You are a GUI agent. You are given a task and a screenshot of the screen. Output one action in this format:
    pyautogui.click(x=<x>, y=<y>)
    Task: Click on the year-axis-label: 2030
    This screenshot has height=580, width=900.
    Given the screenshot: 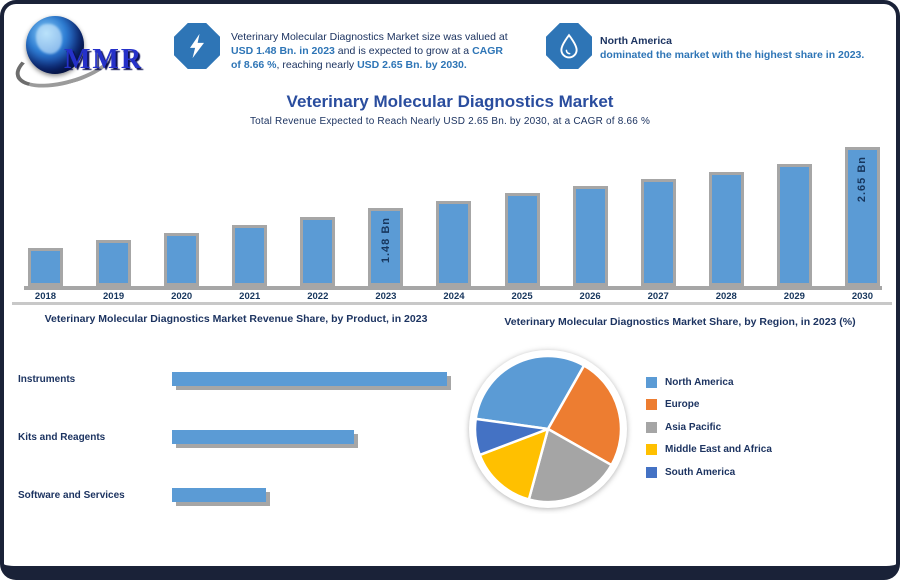 What is the action you would take?
    pyautogui.click(x=862, y=296)
    